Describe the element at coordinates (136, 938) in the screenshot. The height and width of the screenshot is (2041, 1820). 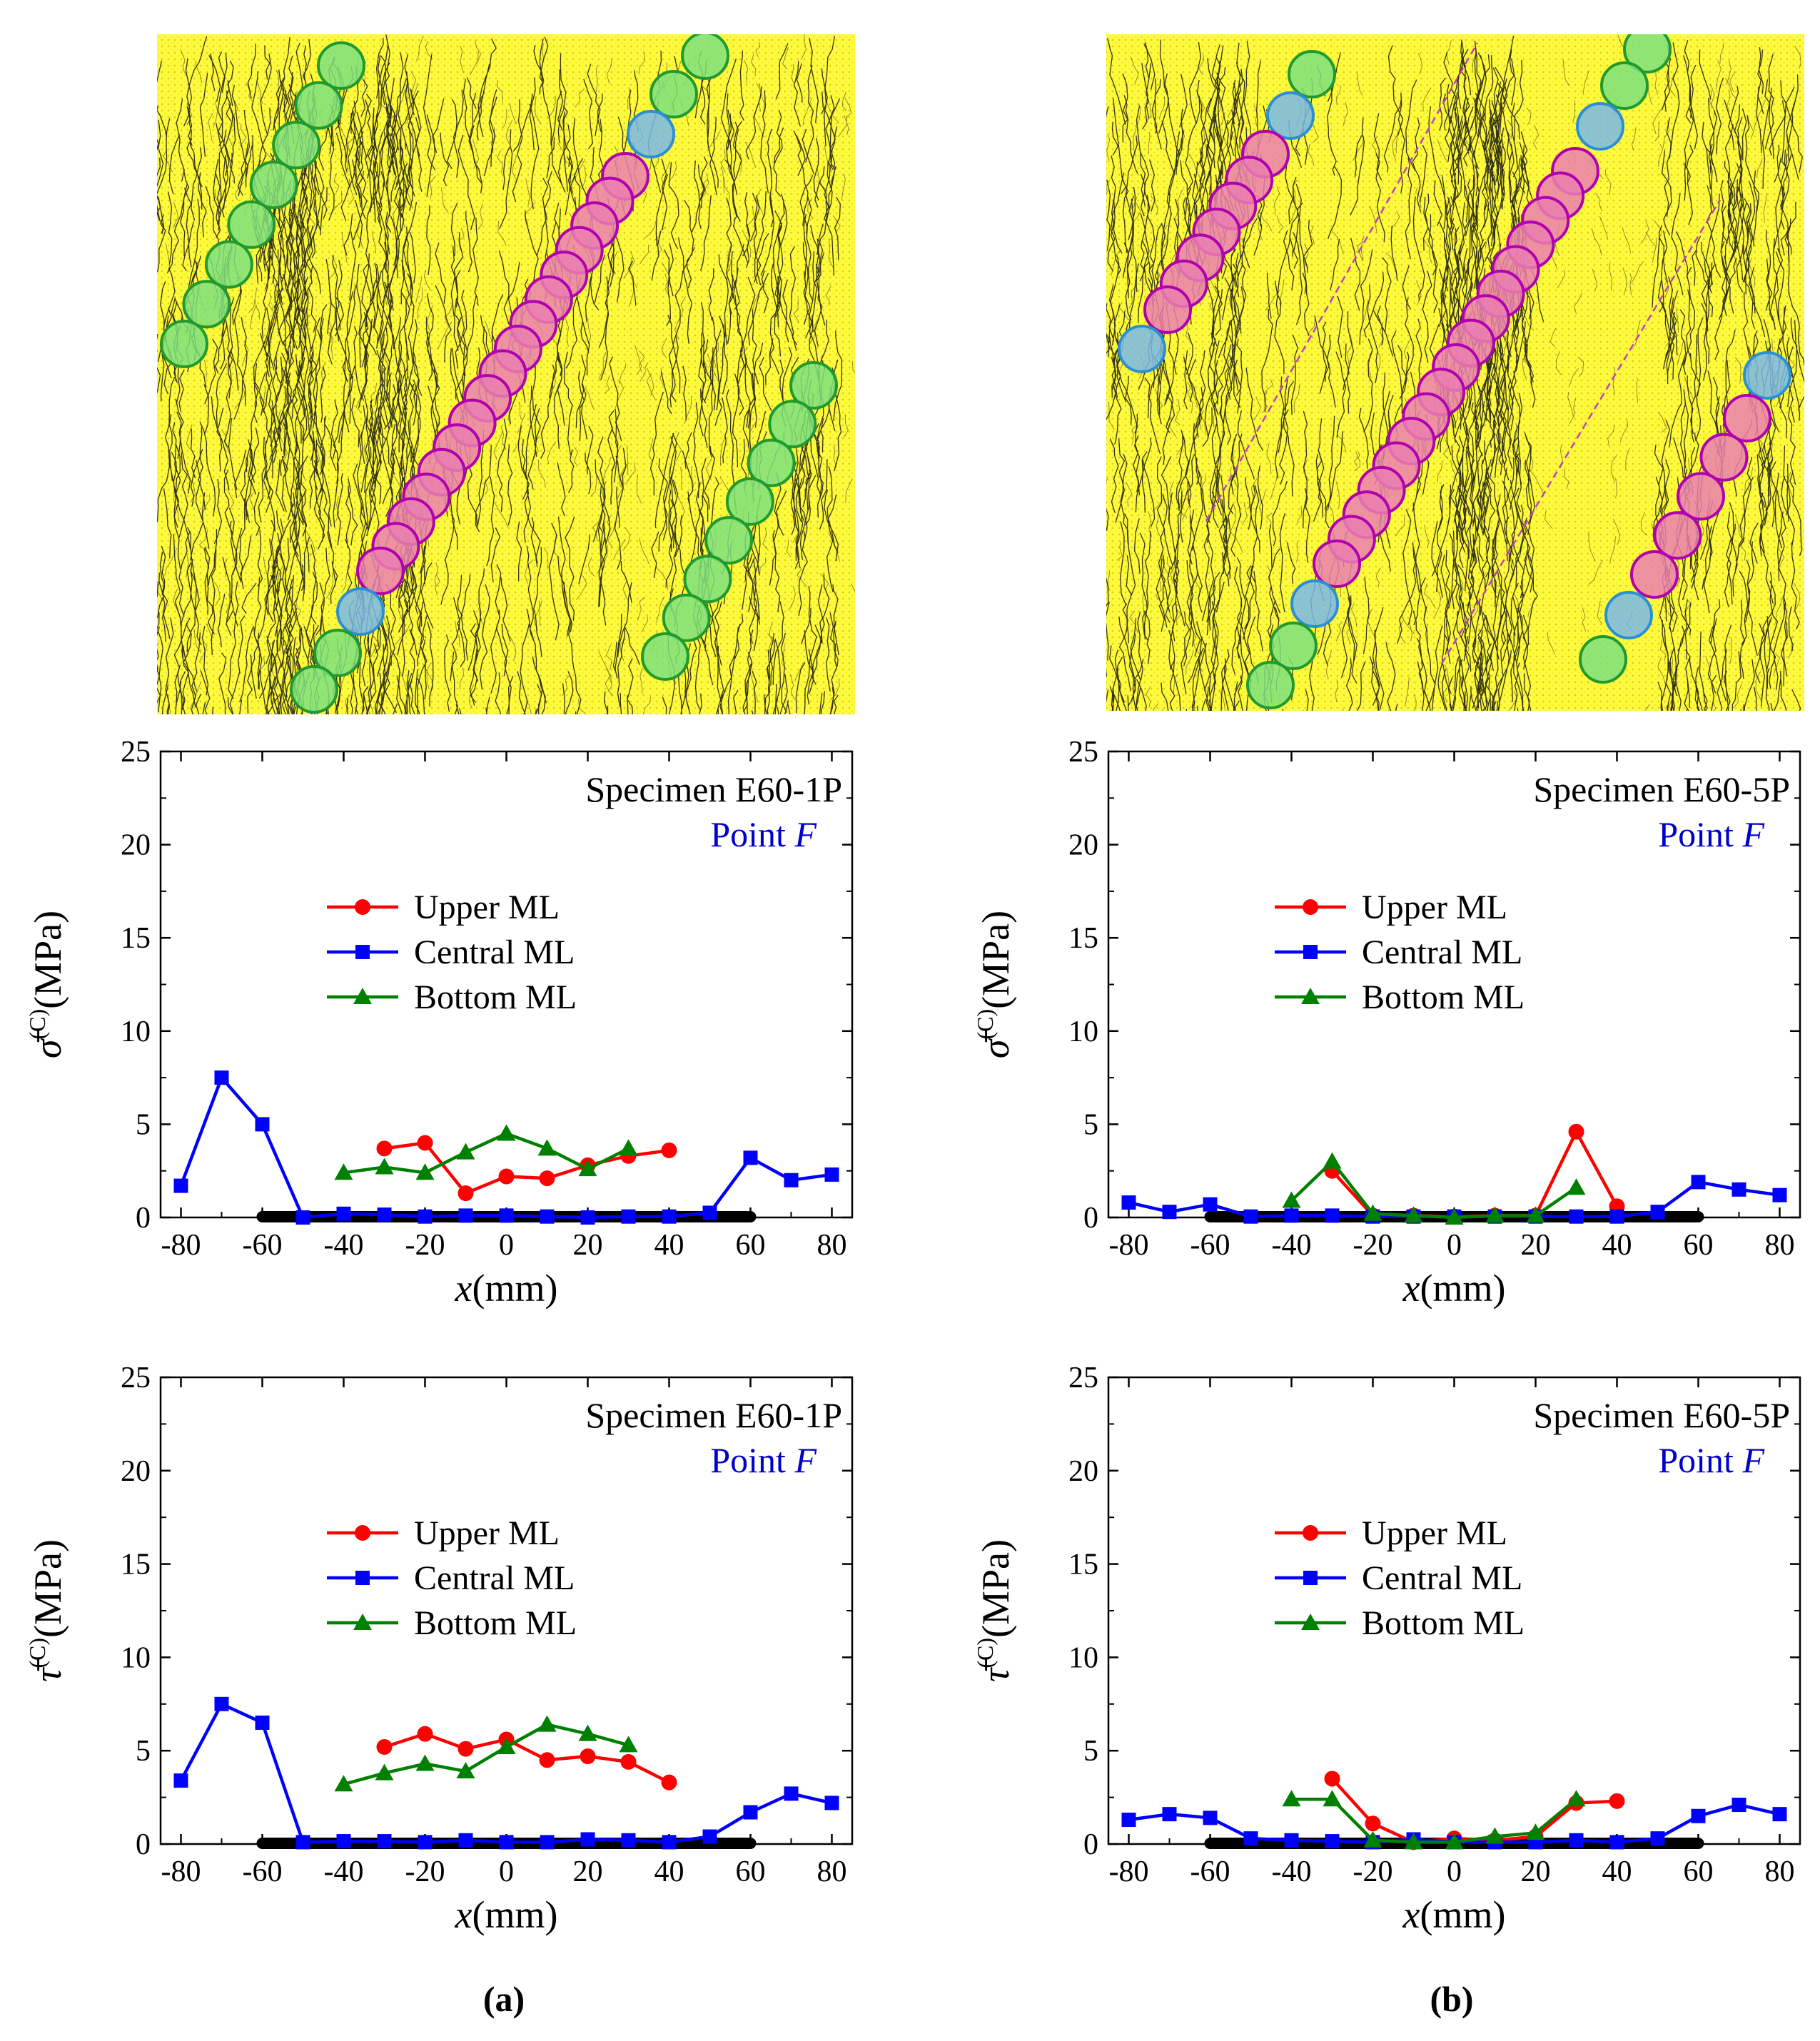
I see `y-tick-label: 15` at that location.